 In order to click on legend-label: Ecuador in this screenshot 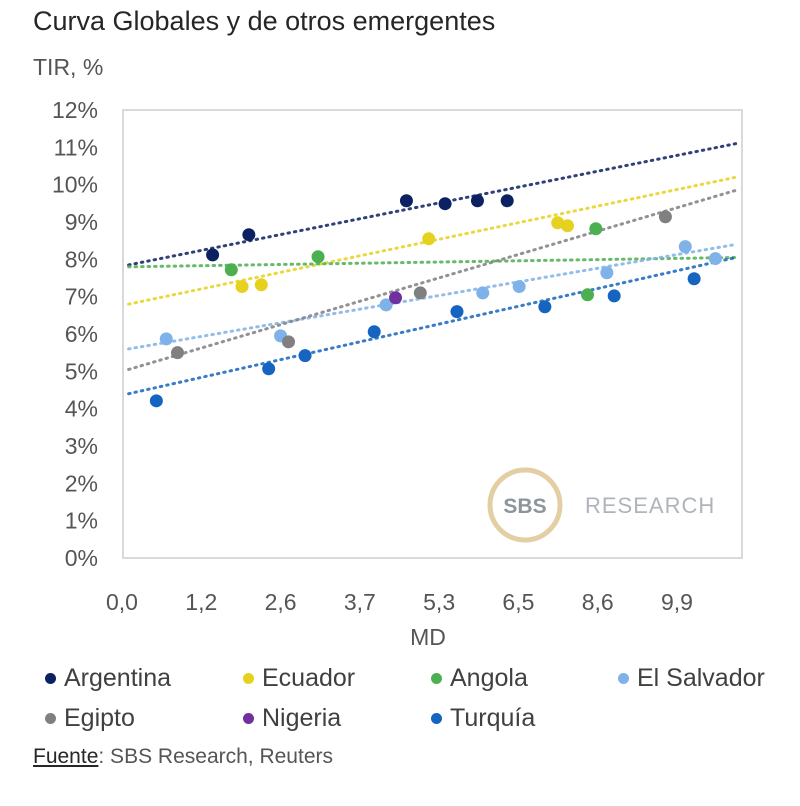, I will do `click(309, 678)`.